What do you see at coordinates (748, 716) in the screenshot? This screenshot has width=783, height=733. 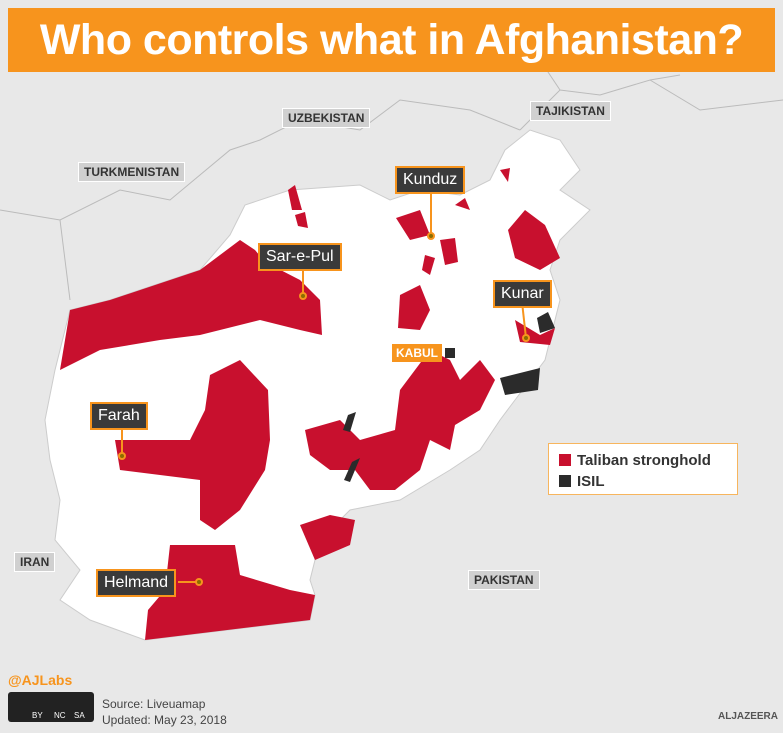 I see `brand: ALJAZEERA` at bounding box center [748, 716].